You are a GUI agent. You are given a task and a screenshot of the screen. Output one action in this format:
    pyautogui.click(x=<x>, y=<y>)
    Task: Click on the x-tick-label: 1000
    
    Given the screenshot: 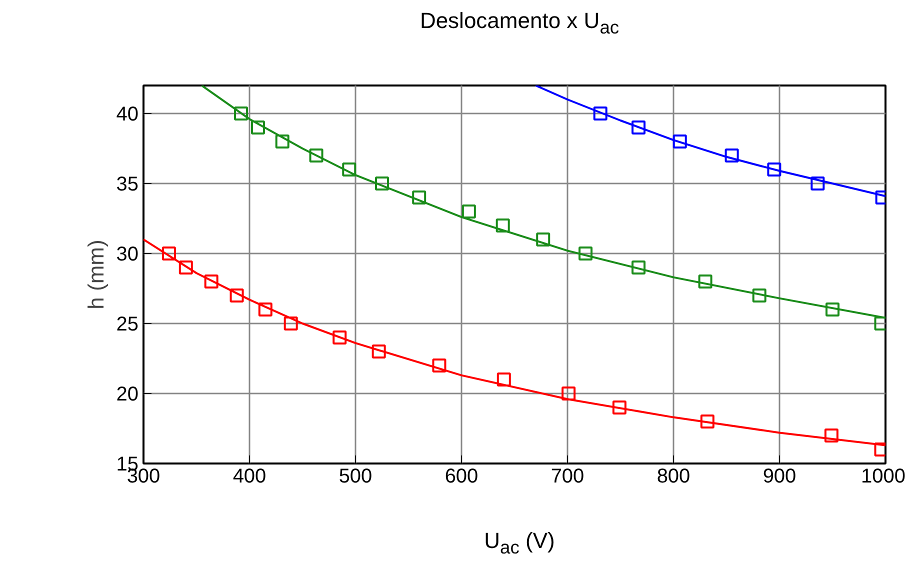 What is the action you would take?
    pyautogui.click(x=883, y=477)
    